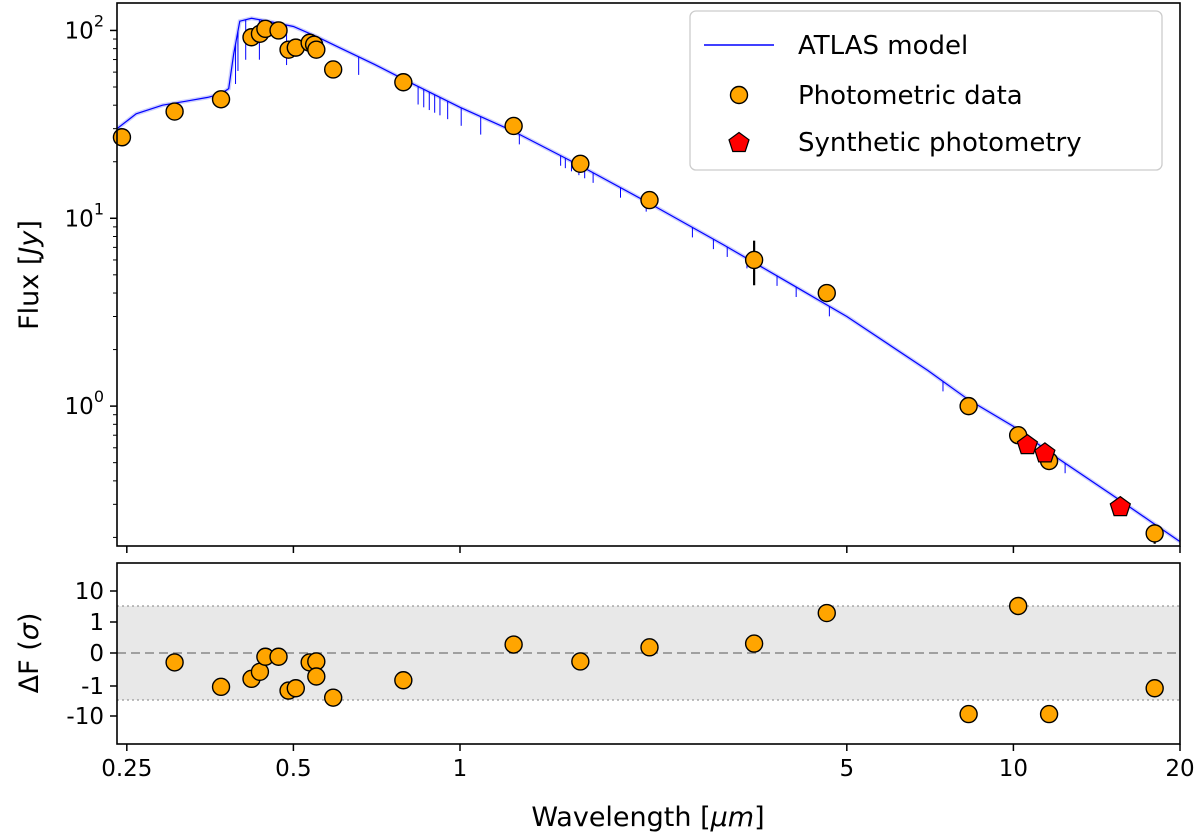 Image resolution: width=1200 pixels, height=838 pixels. What do you see at coordinates (647, 817) in the screenshot?
I see `x-axis-label: Wavelength [μm]` at bounding box center [647, 817].